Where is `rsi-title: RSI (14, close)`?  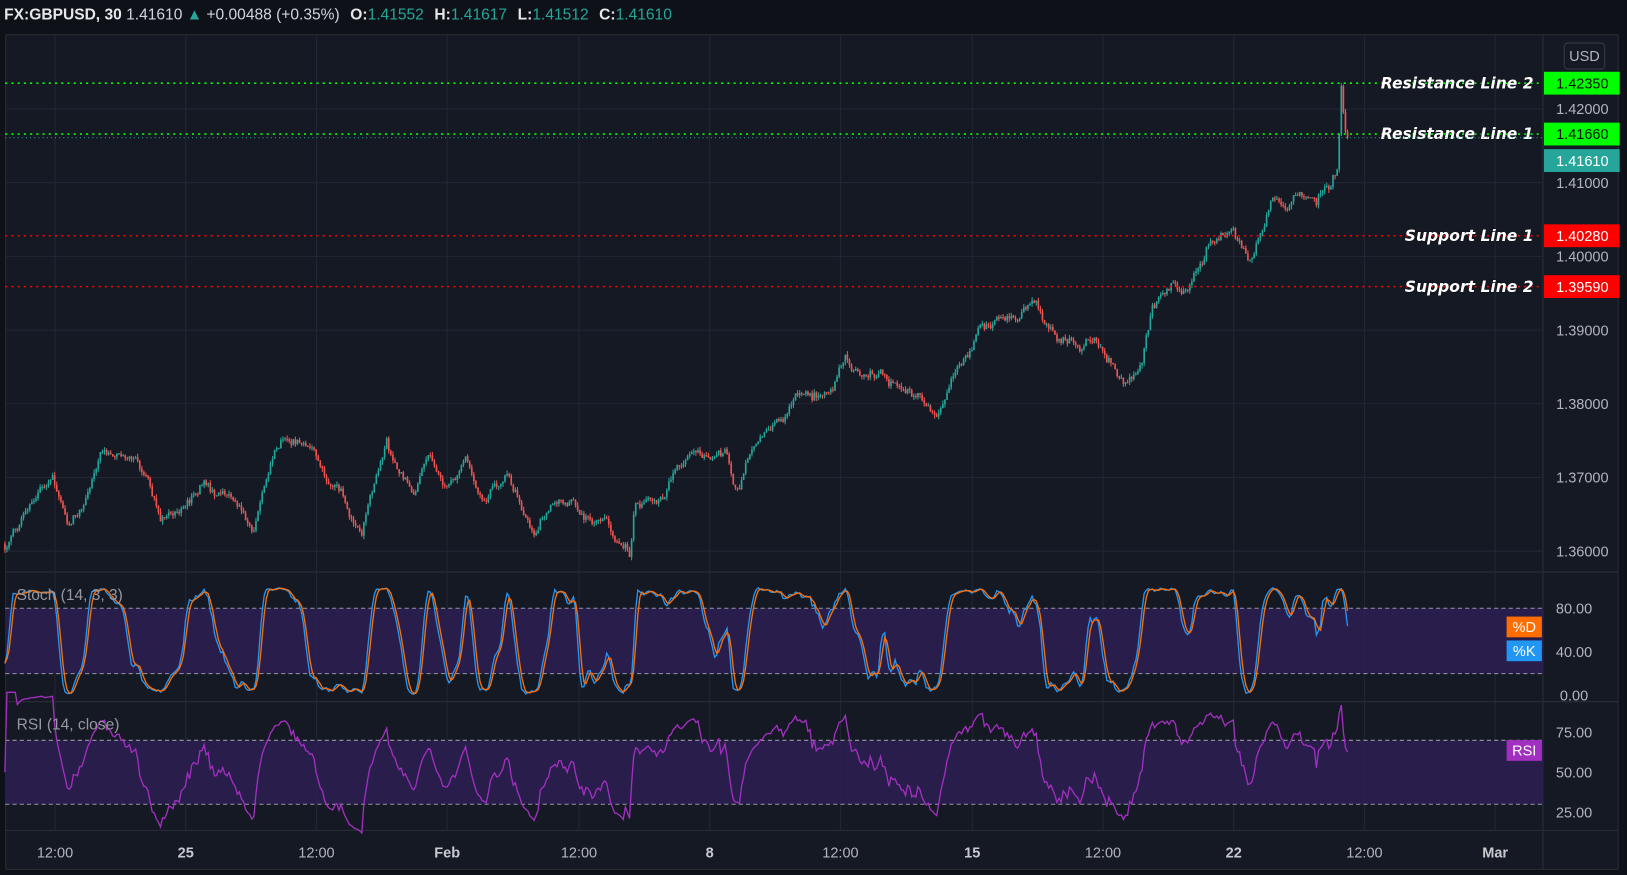
rsi-title: RSI (14, close) is located at coordinates (68, 725).